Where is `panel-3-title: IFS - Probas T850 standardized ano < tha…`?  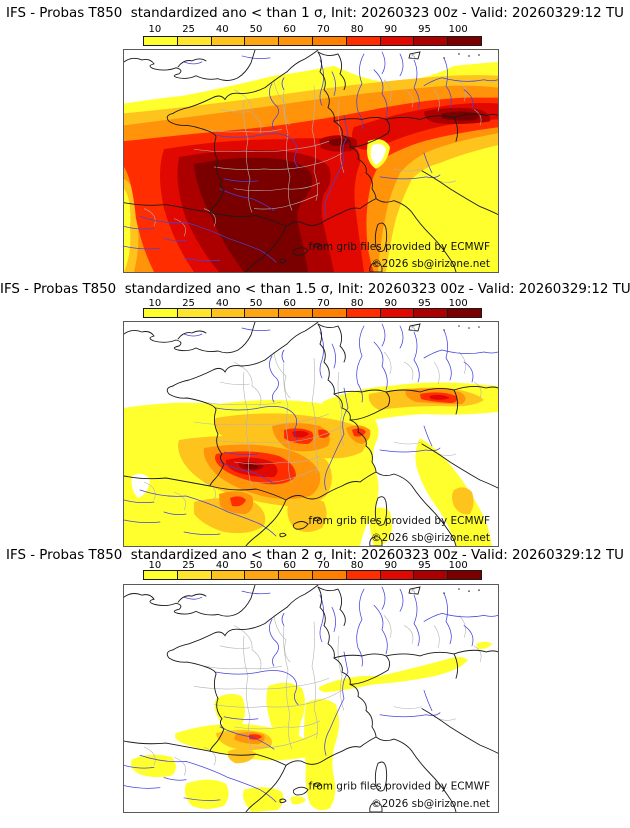
panel-3-title: IFS - Probas T850 standardized ano < tha… is located at coordinates (315, 555).